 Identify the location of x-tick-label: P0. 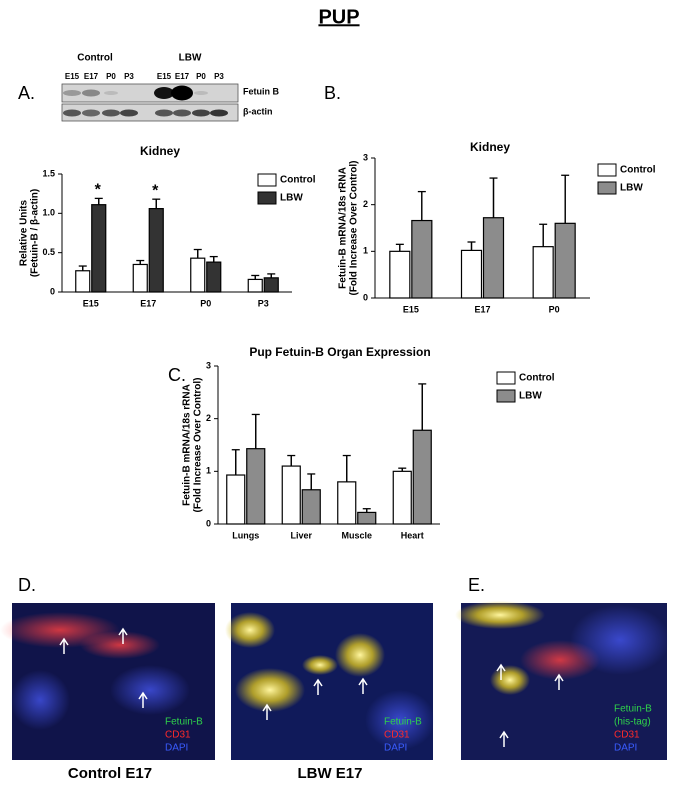
(205, 303).